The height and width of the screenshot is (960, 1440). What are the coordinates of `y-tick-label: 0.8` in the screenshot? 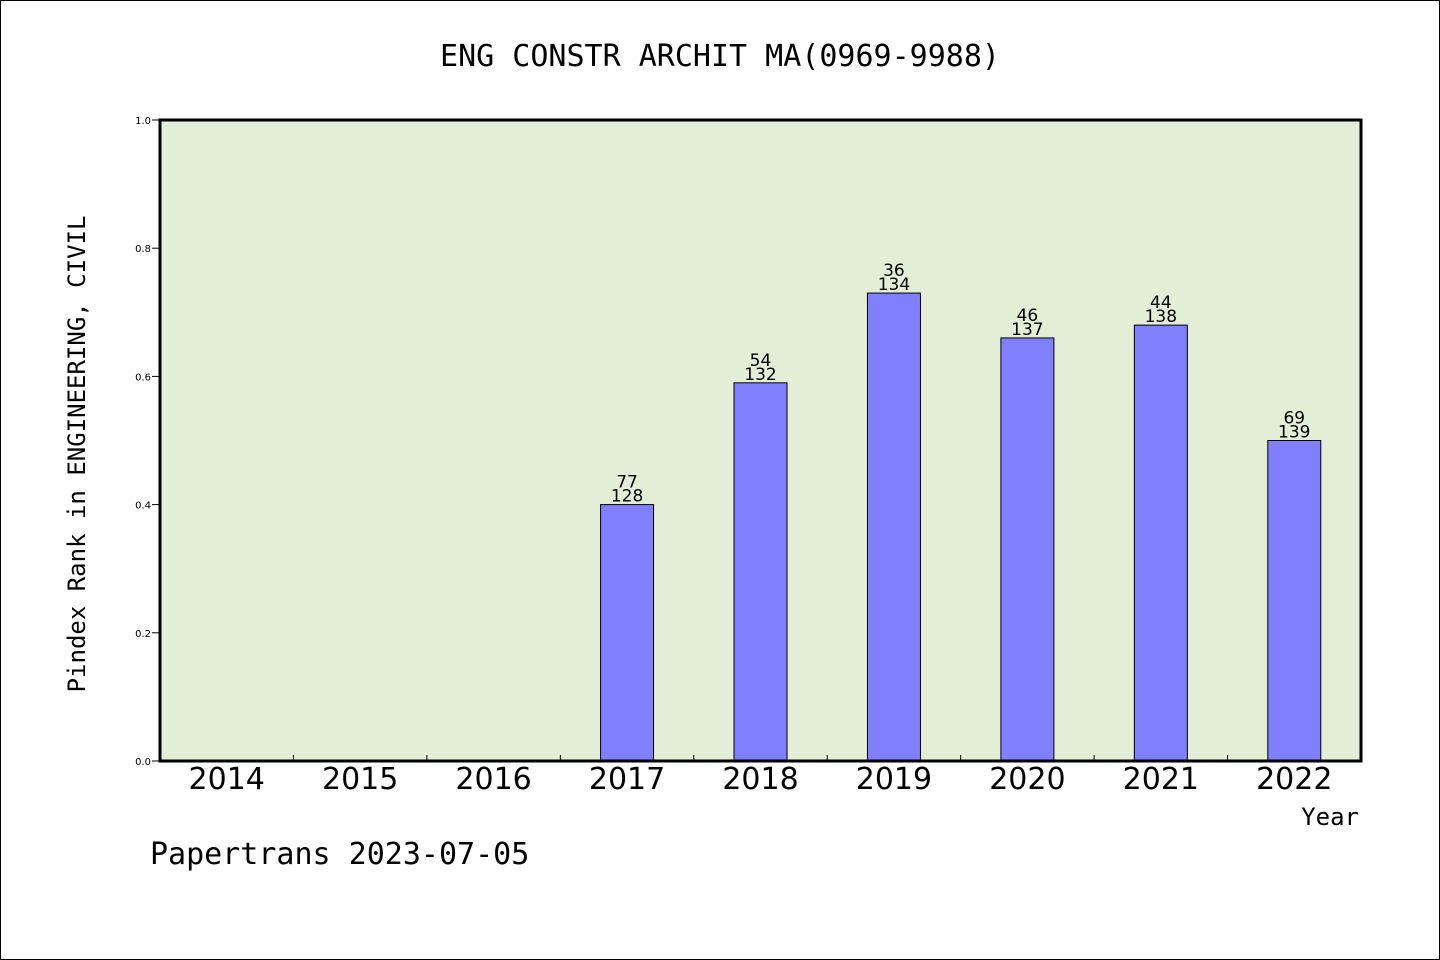 It's located at (143, 249).